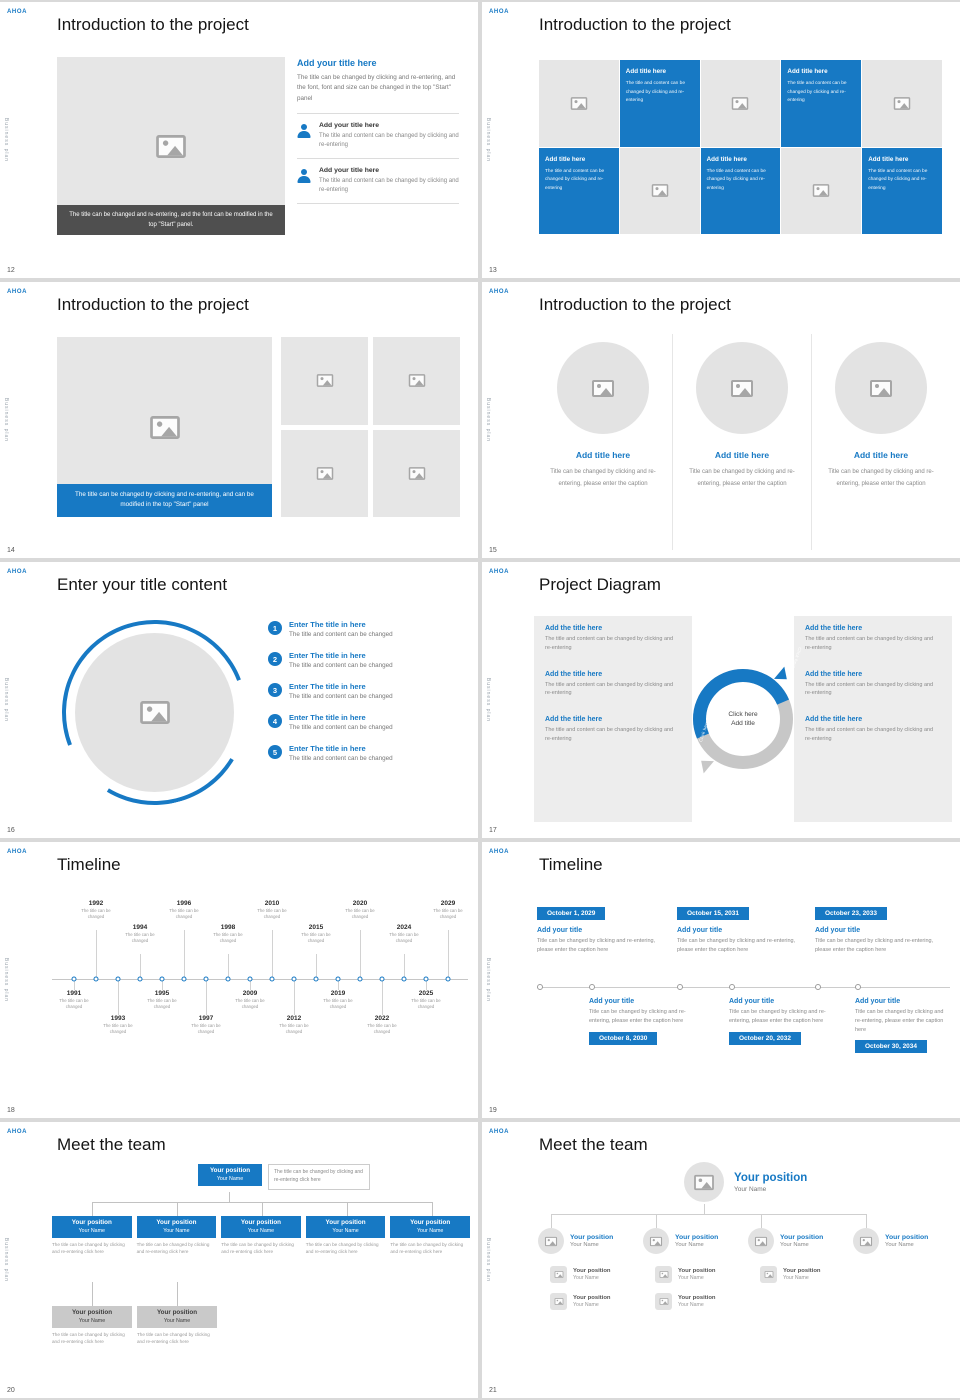 The width and height of the screenshot is (960, 1400). Describe the element at coordinates (600, 584) in the screenshot. I see `slide-title: Project Diagram` at that location.